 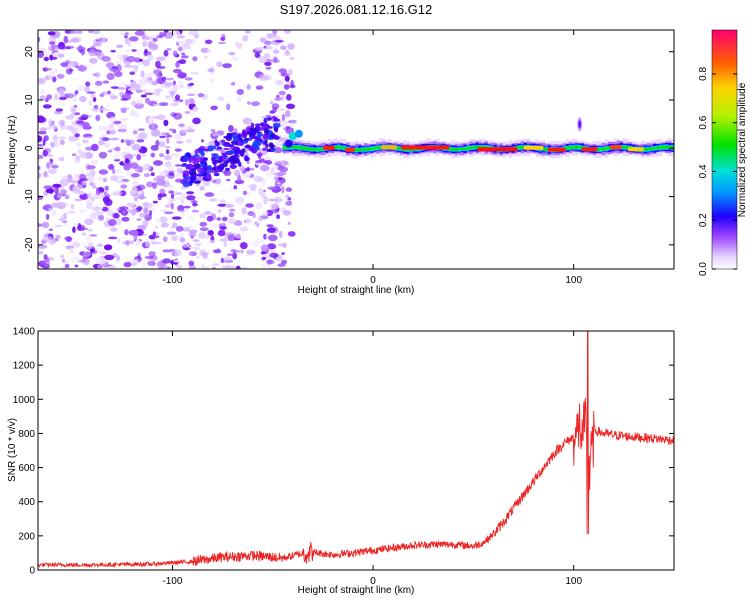 I want to click on y-tick-label: 600, so click(x=26, y=468).